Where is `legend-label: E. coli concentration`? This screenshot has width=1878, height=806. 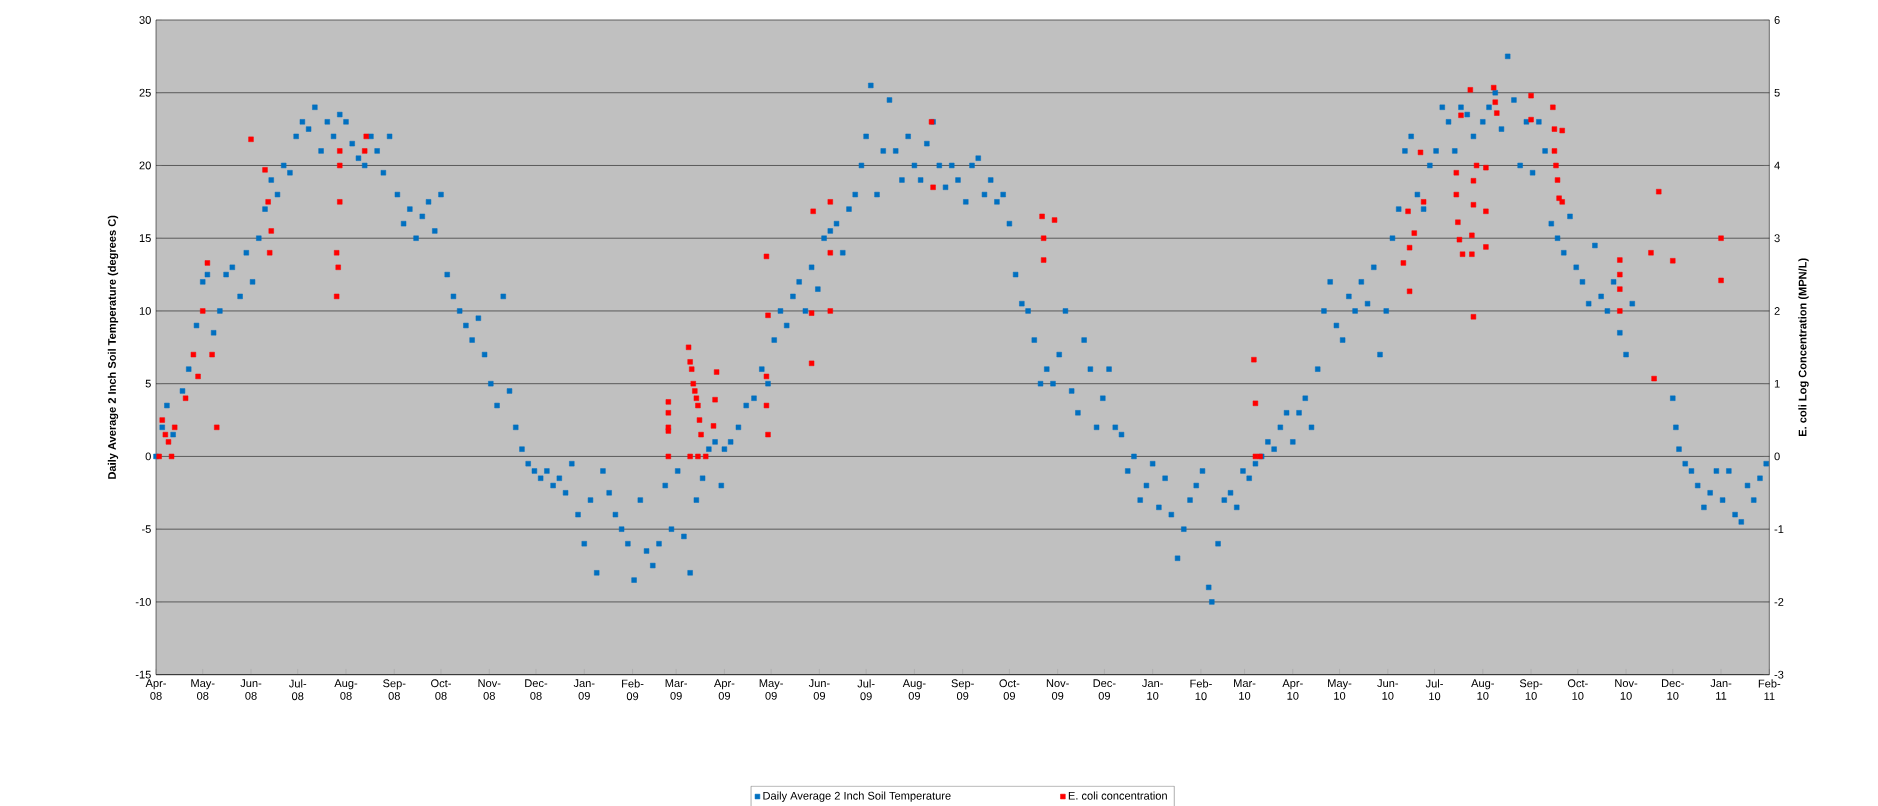
legend-label: E. coli concentration is located at coordinates (1117, 795).